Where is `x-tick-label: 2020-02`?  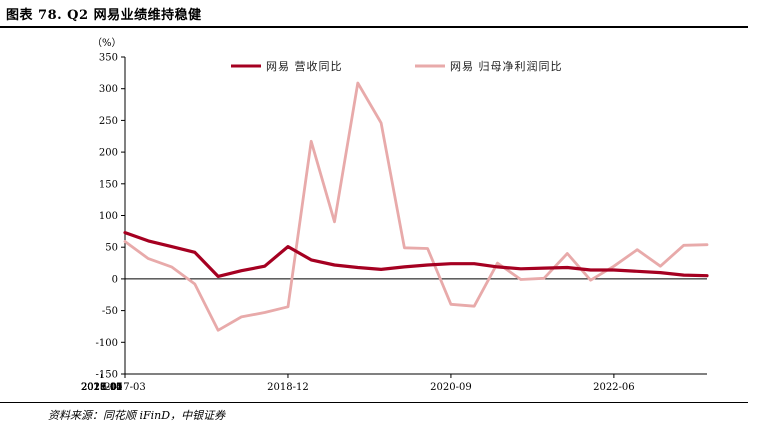 x-tick-label: 2020-02 is located at coordinates (102, 387).